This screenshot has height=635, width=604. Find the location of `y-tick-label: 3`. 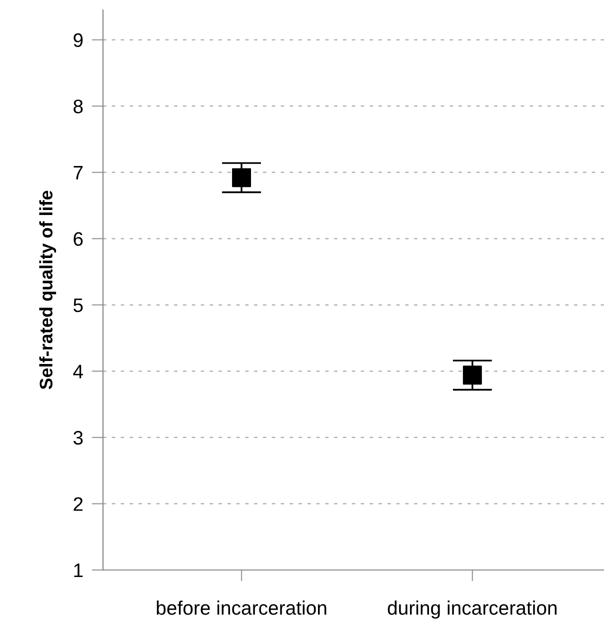

y-tick-label: 3 is located at coordinates (78, 437).